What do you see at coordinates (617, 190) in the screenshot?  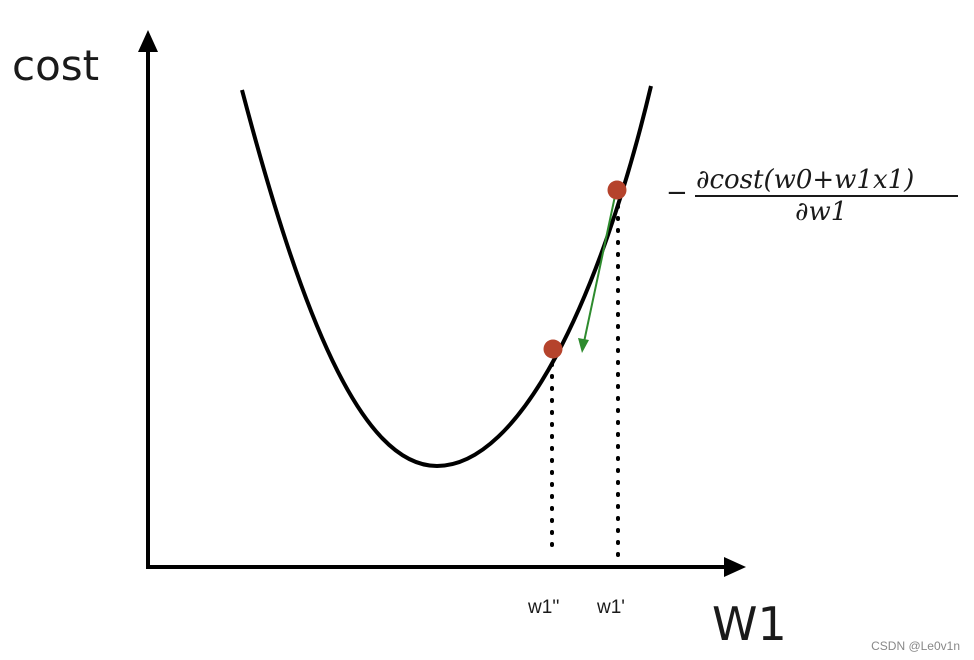 I see `point-w1-prime` at bounding box center [617, 190].